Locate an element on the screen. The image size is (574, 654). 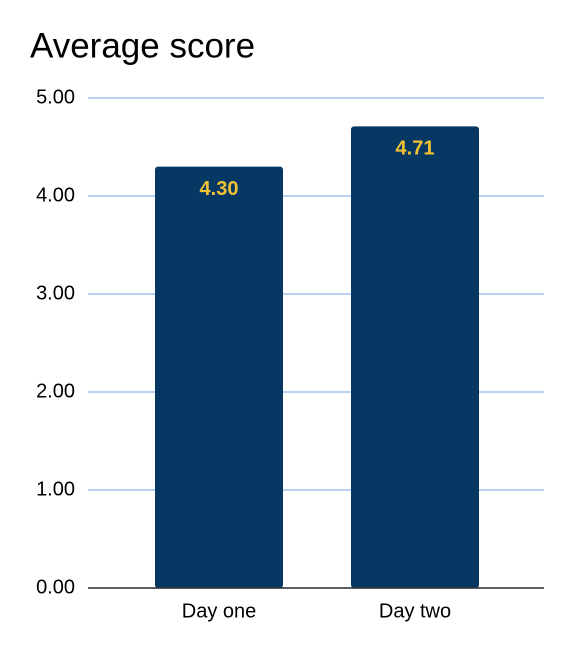
value-label: 4.71 is located at coordinates (415, 149).